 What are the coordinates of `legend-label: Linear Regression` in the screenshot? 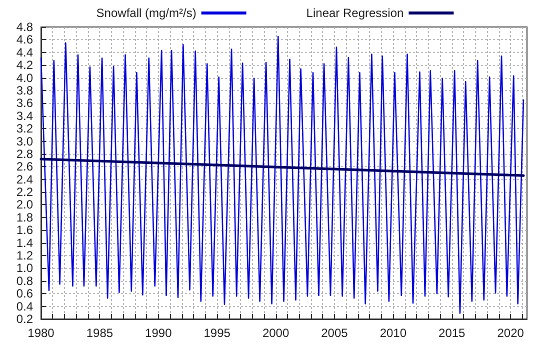 It's located at (355, 13).